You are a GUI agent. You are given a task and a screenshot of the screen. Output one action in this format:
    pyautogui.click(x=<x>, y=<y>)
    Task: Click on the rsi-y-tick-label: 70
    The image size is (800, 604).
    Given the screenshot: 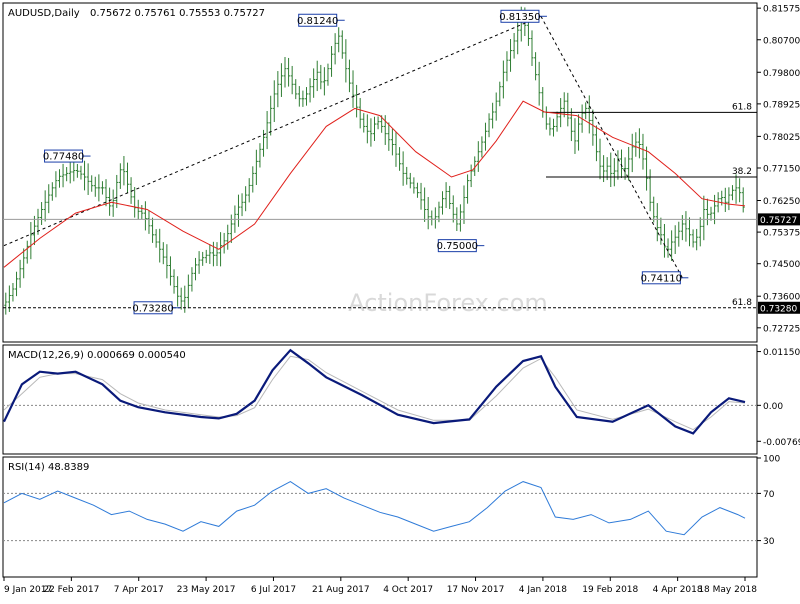 What is the action you would take?
    pyautogui.click(x=769, y=495)
    